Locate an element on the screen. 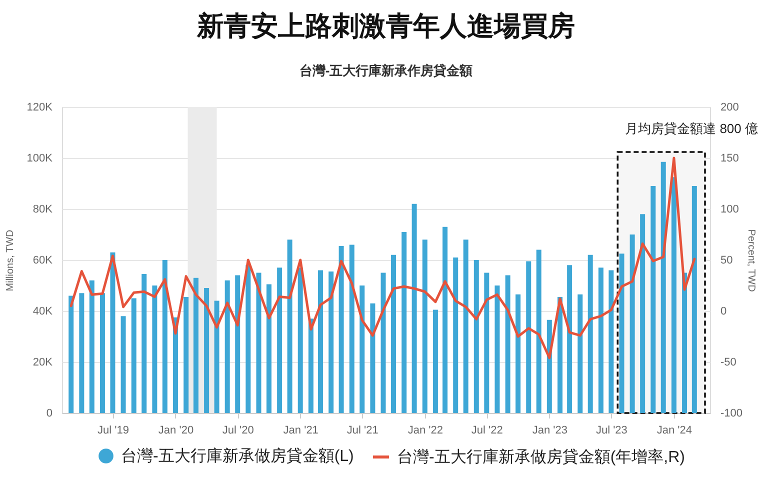  x-tick-label: Jan '22 is located at coordinates (425, 430).